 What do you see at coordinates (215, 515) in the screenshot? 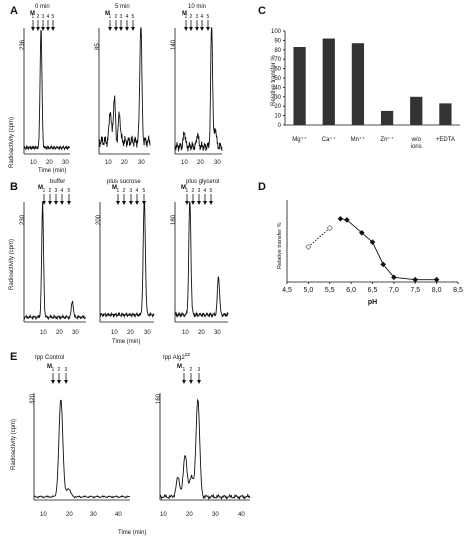
I see `panel-e-xtick-1-2: 30` at bounding box center [215, 515].